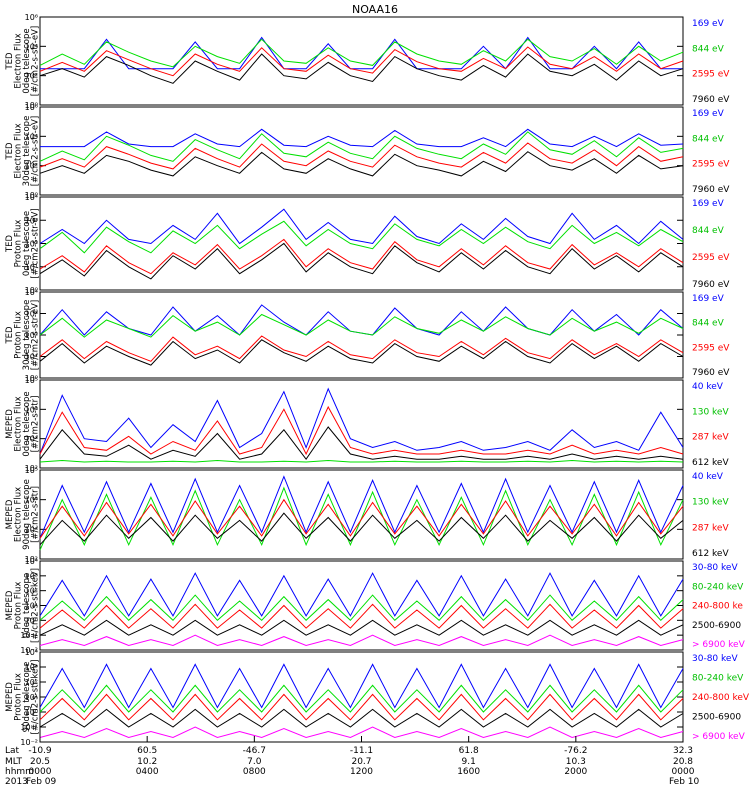 The height and width of the screenshot is (800, 750). I want to click on series-line-240-800-ke, so click(361, 616).